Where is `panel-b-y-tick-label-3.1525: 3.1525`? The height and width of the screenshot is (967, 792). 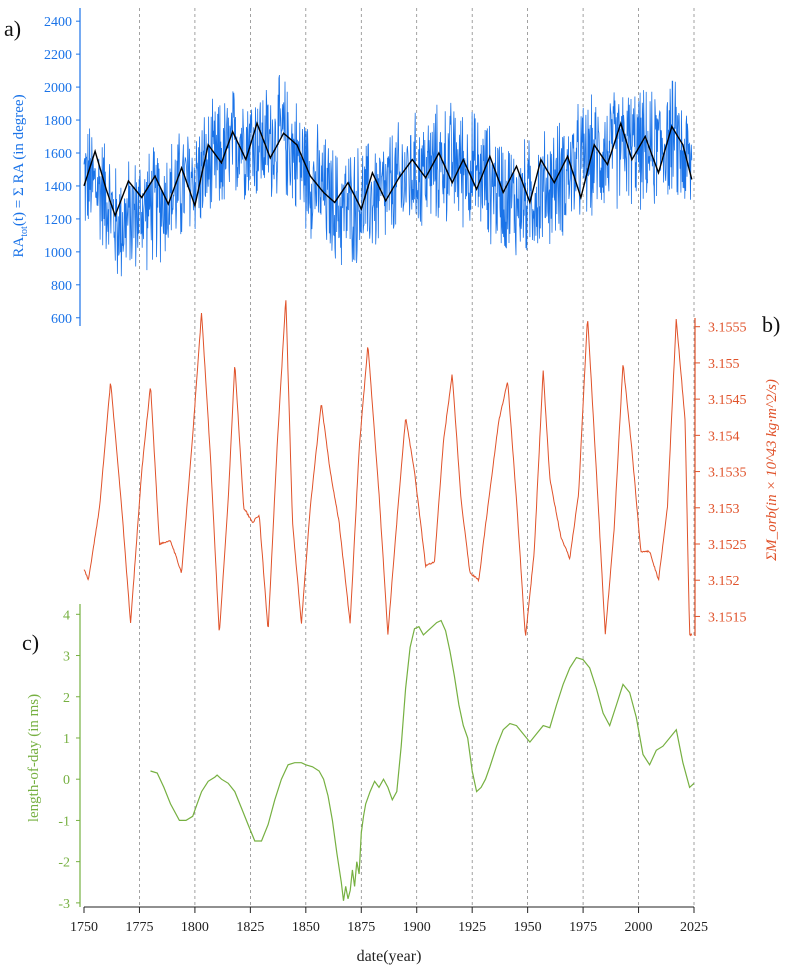 panel-b-y-tick-label-3.1525: 3.1525 is located at coordinates (727, 545).